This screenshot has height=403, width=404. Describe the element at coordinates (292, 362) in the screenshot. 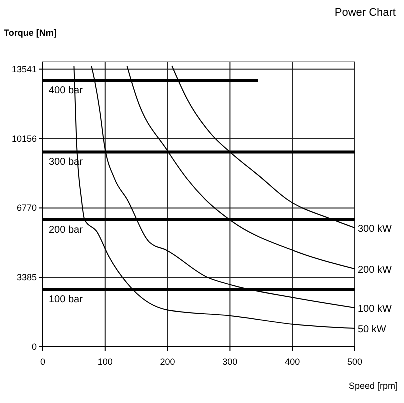

I see `x-tick-label: 400` at that location.